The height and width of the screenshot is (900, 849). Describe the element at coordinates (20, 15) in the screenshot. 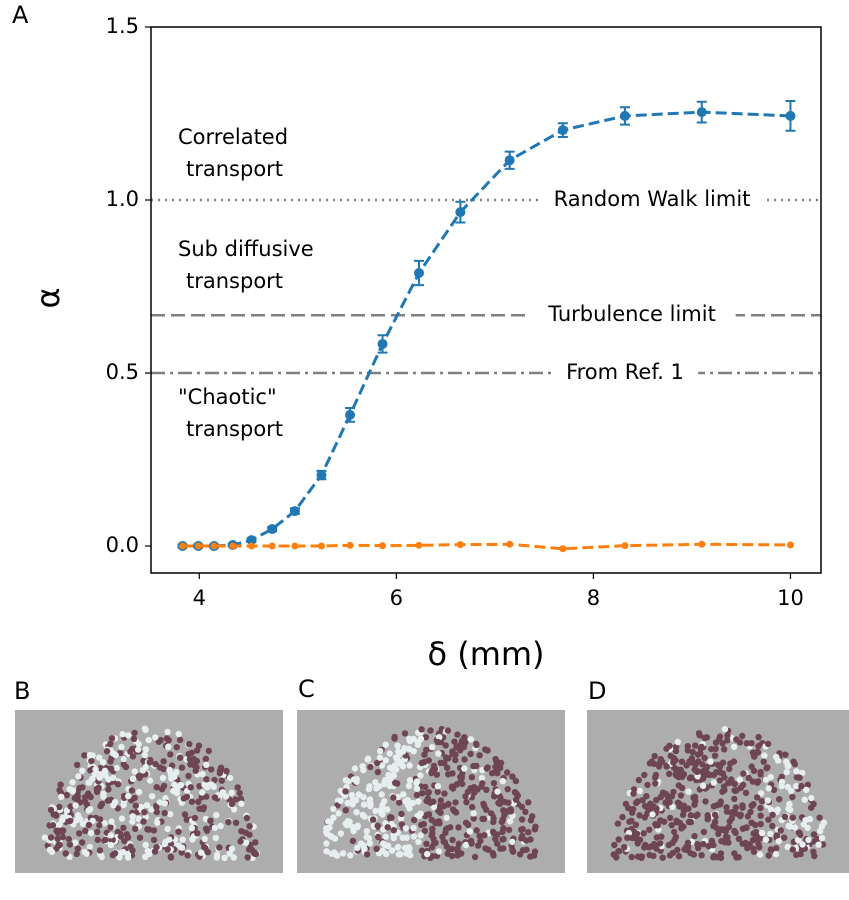

I see `panel-label: A` at that location.